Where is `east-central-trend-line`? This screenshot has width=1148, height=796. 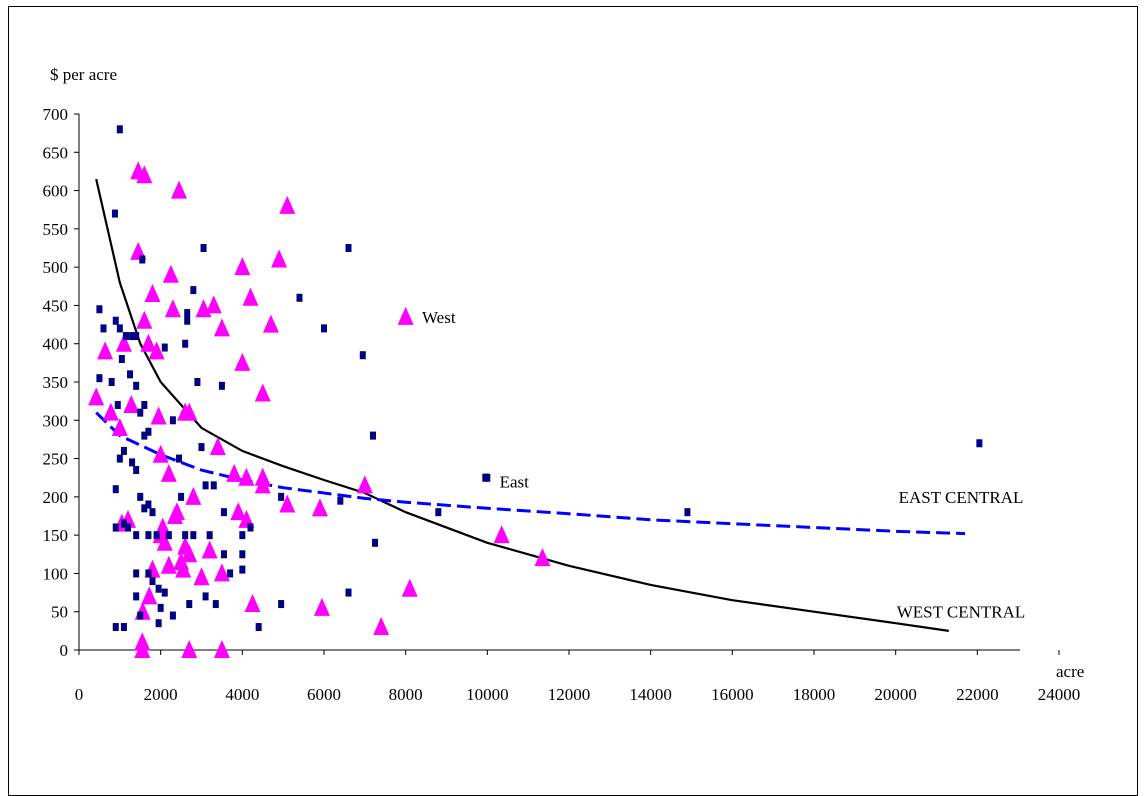 east-central-trend-line is located at coordinates (530, 473).